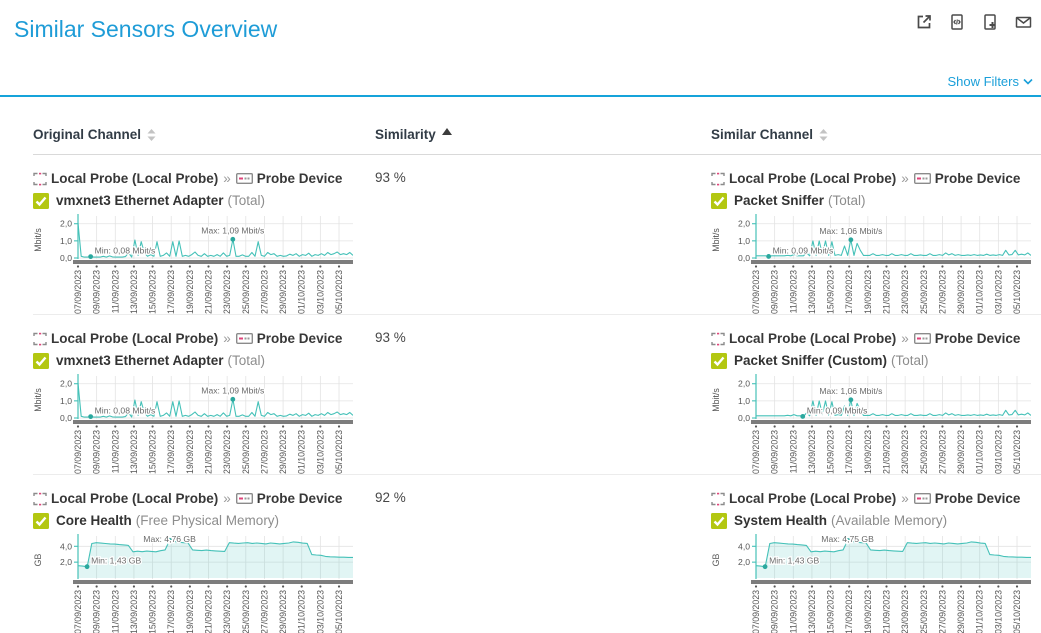 The image size is (1041, 633). What do you see at coordinates (66, 241) in the screenshot?
I see `svg-text: 1,0` at bounding box center [66, 241].